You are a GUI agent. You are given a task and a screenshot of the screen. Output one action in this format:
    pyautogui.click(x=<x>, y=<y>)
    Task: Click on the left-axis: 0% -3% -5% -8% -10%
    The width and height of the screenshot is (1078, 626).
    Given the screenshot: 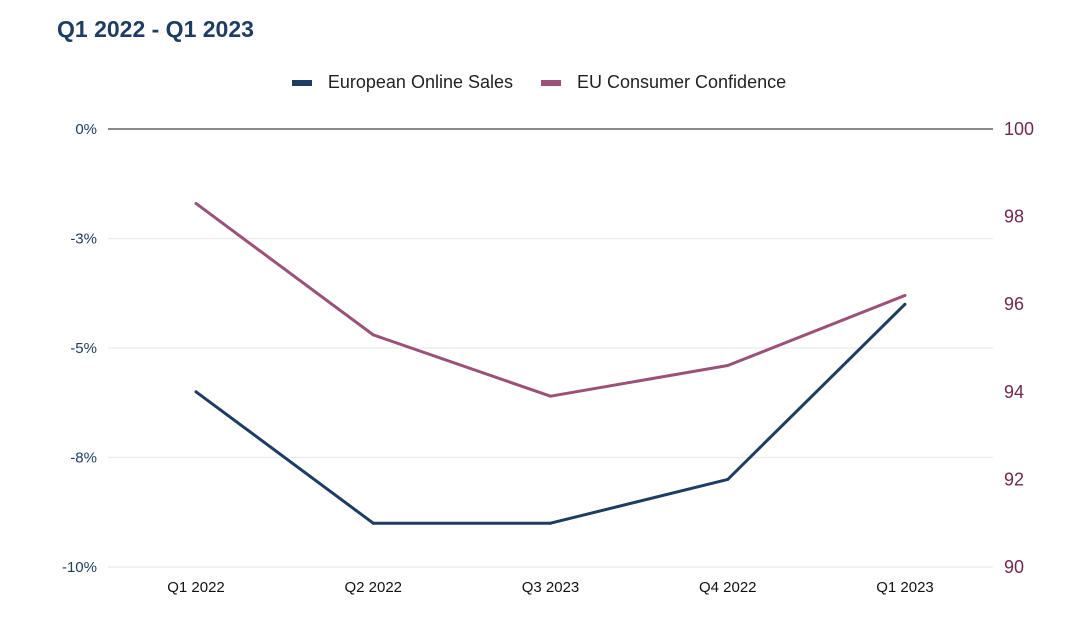 What is the action you would take?
    pyautogui.click(x=79, y=348)
    